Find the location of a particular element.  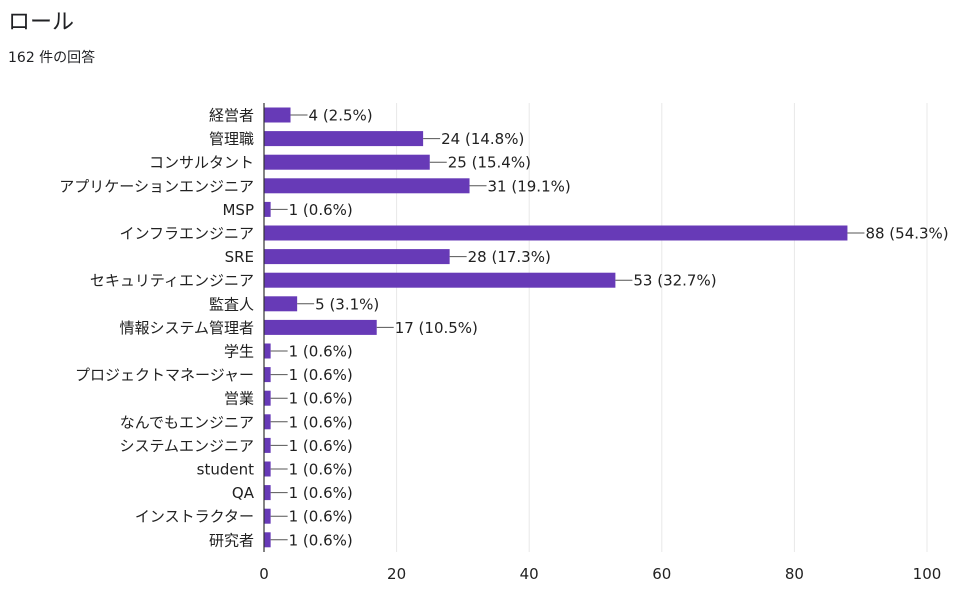

category-label: MSP is located at coordinates (238, 210).